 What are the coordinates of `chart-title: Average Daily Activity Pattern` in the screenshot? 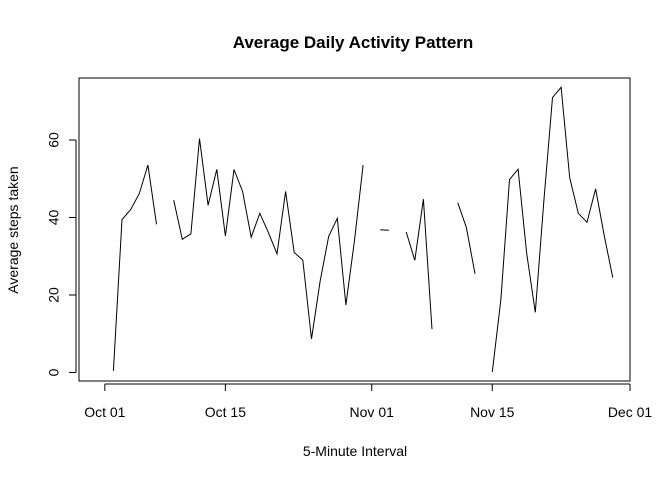 It's located at (353, 42).